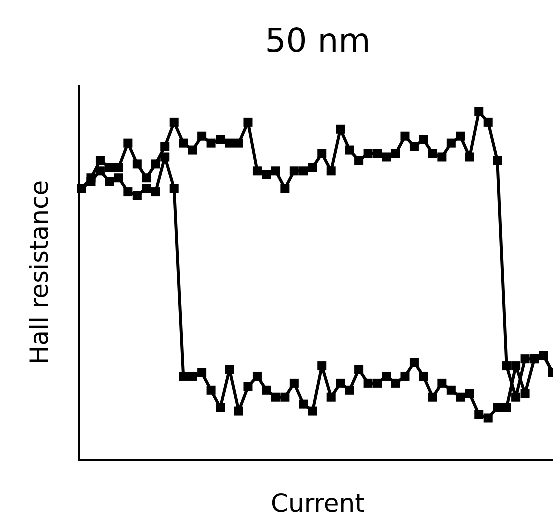  What do you see at coordinates (39, 272) in the screenshot?
I see `y-axis-title: Hall resistance` at bounding box center [39, 272].